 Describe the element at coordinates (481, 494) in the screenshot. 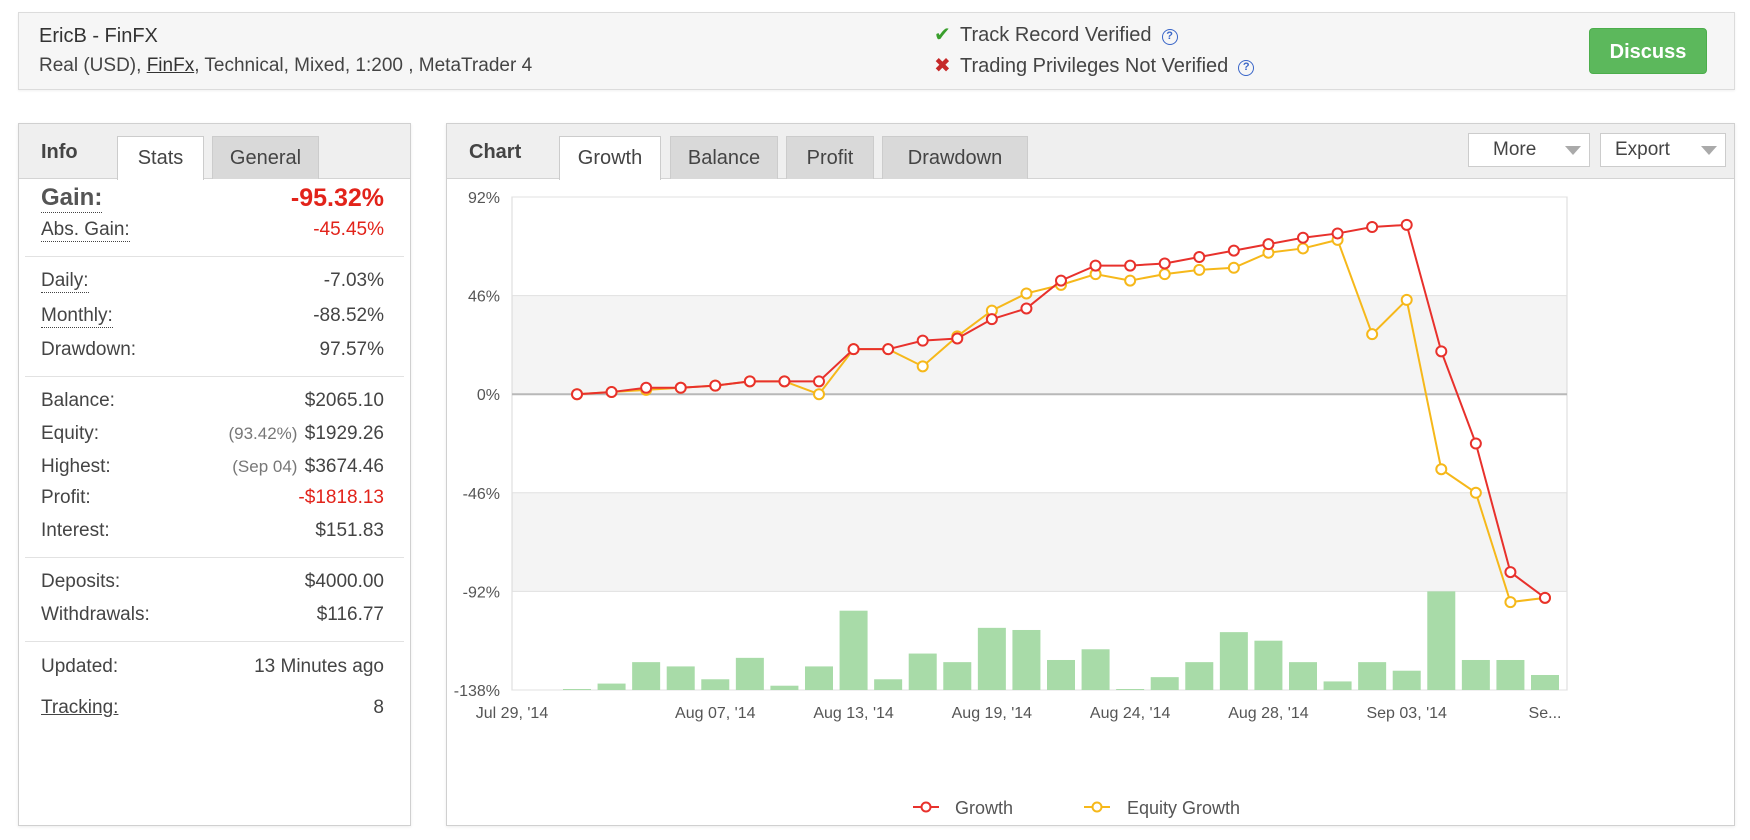

I see `y-tick-label: -46%` at that location.